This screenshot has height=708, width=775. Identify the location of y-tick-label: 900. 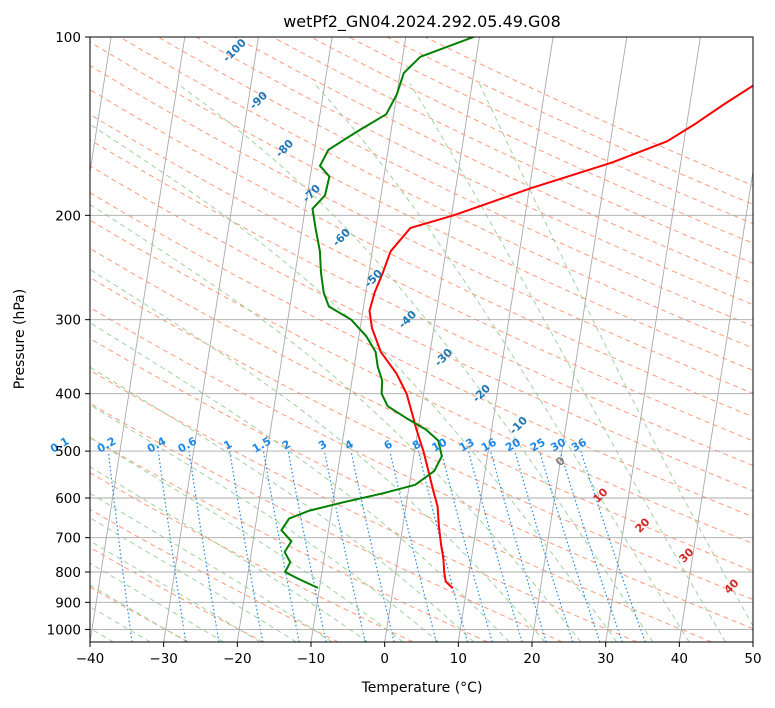
(68, 603).